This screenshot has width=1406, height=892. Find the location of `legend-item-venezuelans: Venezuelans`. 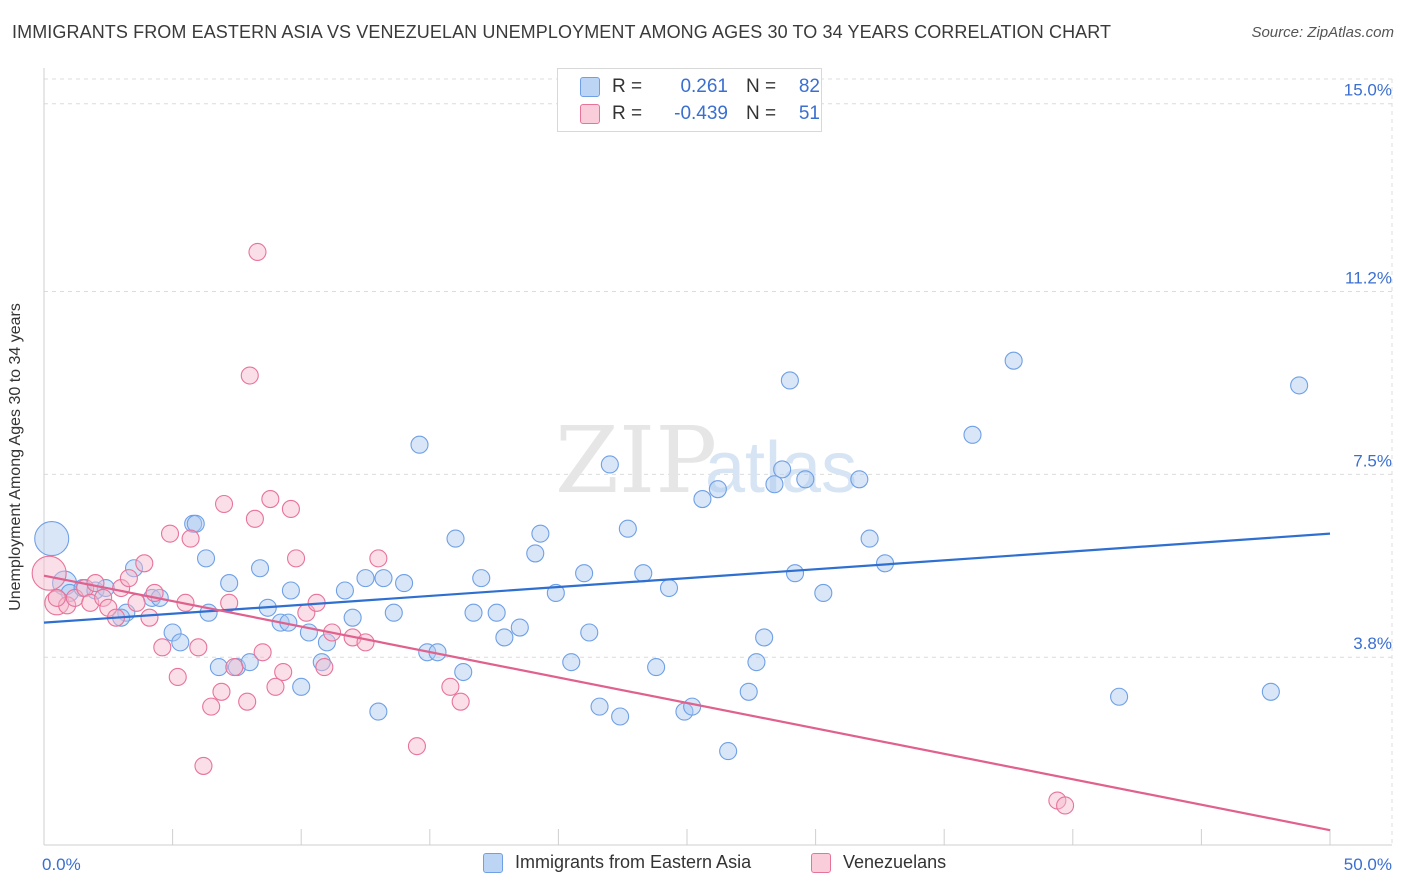

legend-item-venezuelans: Venezuelans is located at coordinates (878, 862).